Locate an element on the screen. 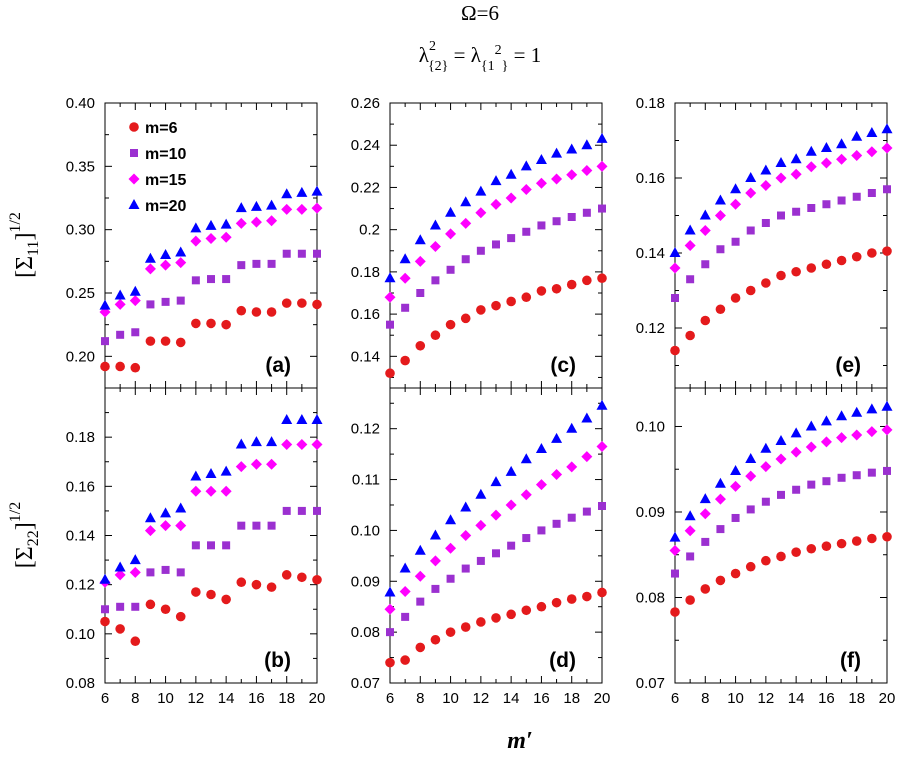  legend-label: m=6 is located at coordinates (161, 128).